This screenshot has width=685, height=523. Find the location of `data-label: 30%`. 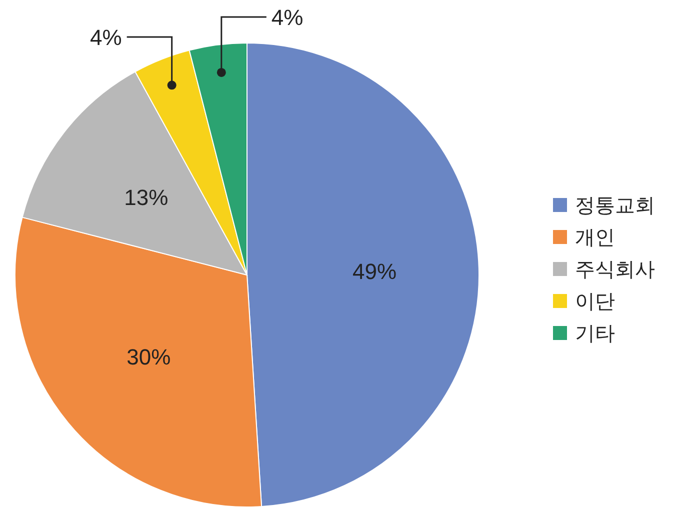

data-label: 30% is located at coordinates (148, 357).